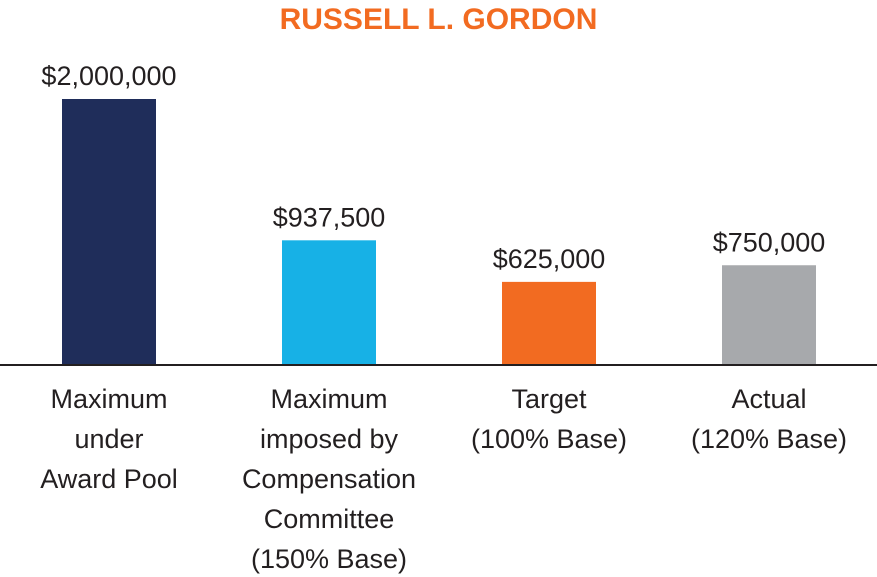  What do you see at coordinates (108, 76) in the screenshot?
I see `value-label-1: $2,000,000` at bounding box center [108, 76].